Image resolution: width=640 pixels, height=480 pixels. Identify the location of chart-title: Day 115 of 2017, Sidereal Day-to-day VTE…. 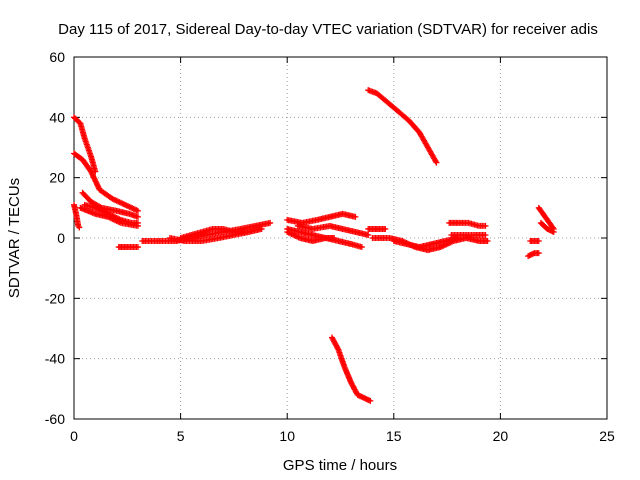
(328, 29).